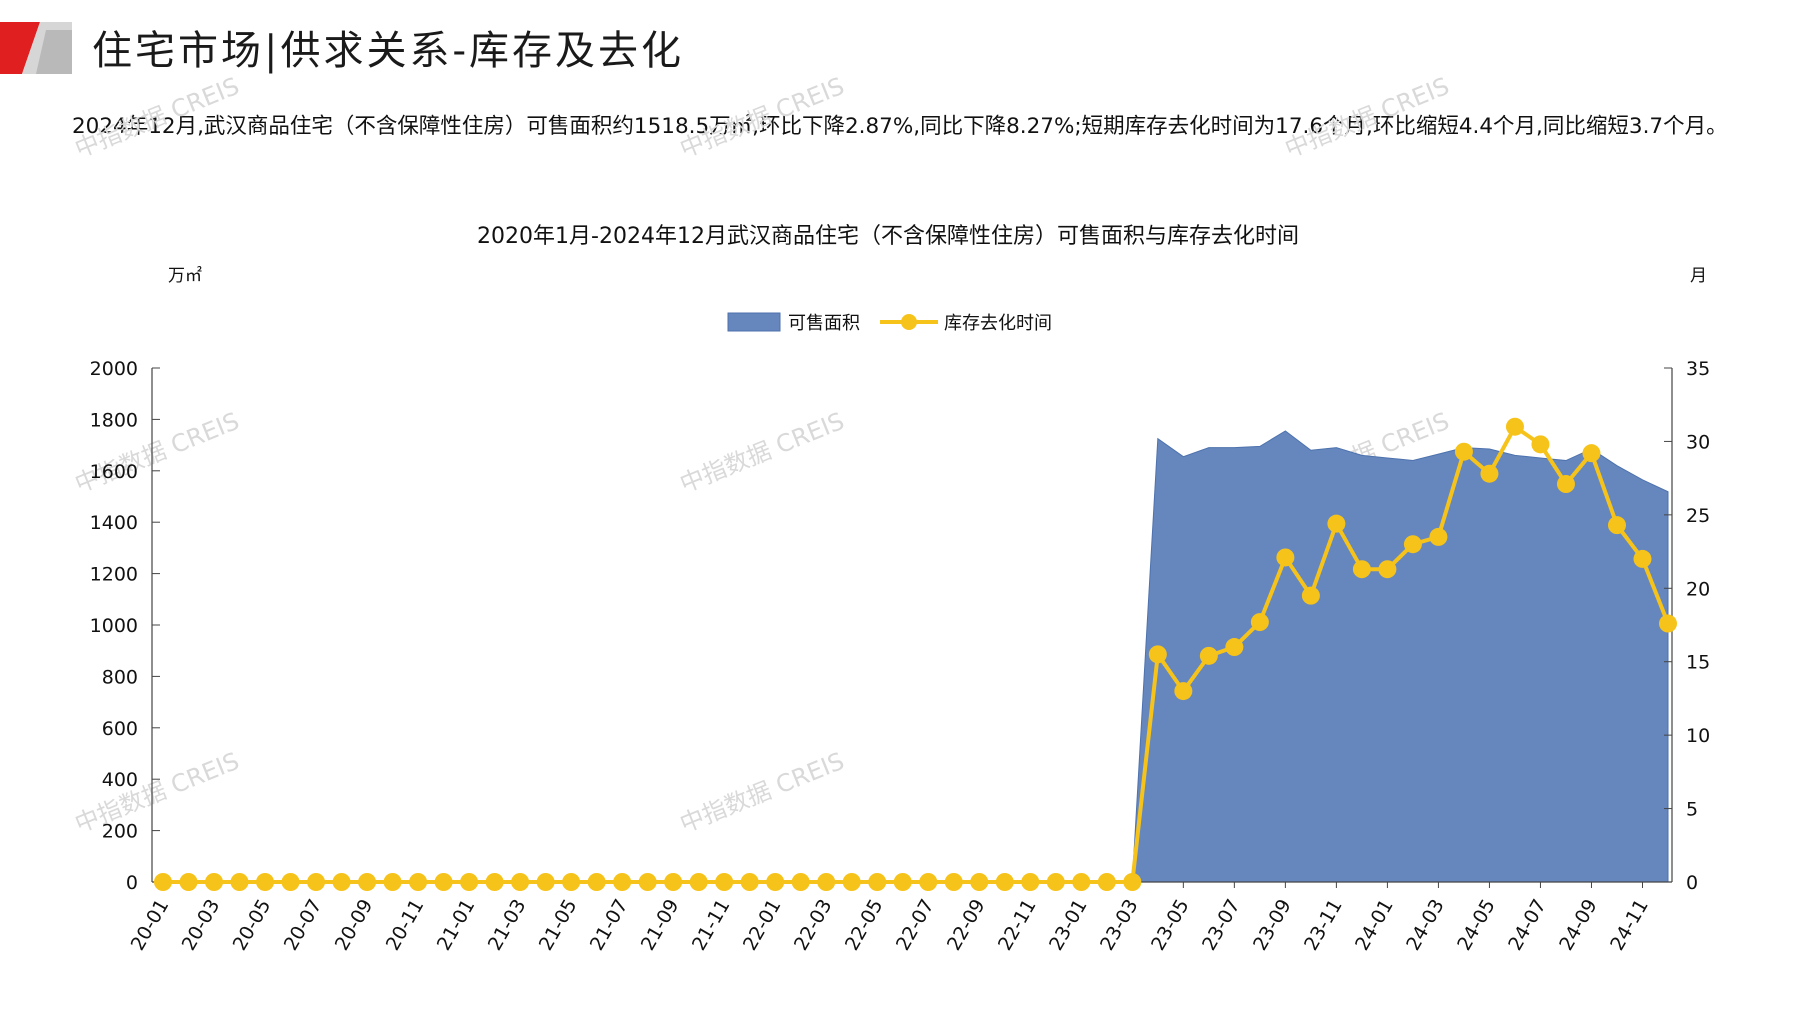 Image resolution: width=1797 pixels, height=1010 pixels. What do you see at coordinates (824, 323) in the screenshot?
I see `legend-label-area: 可售面积` at bounding box center [824, 323].